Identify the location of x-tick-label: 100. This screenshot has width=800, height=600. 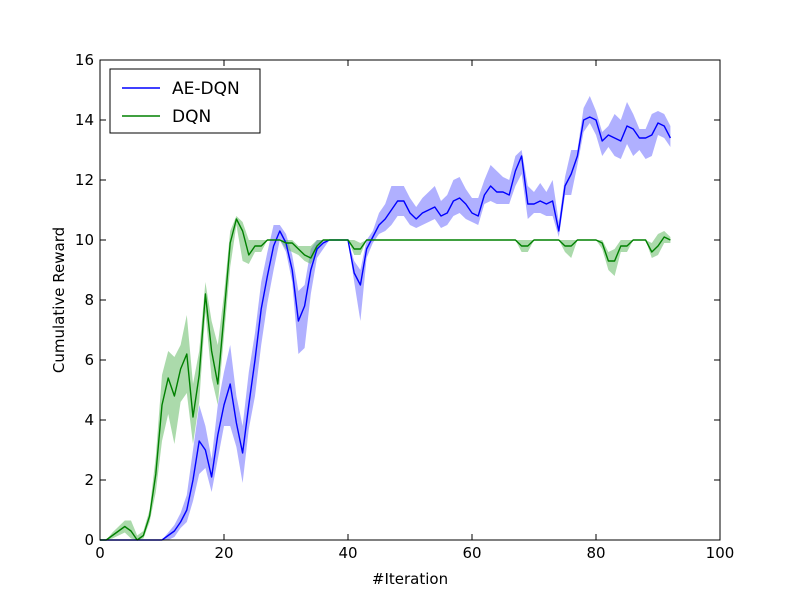
(720, 553).